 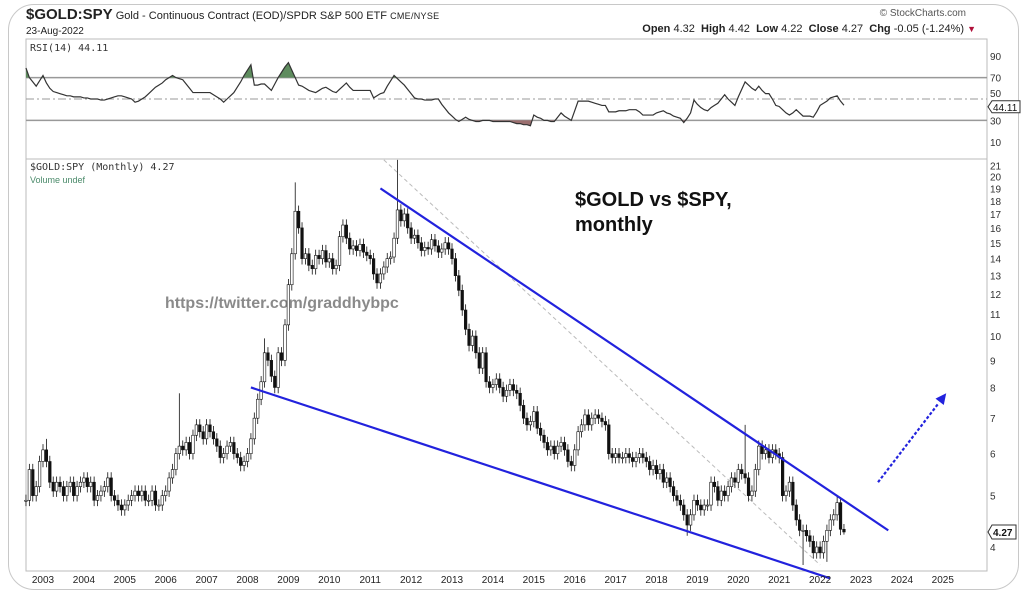 I want to click on year-tick-label: 2025, so click(x=943, y=580).